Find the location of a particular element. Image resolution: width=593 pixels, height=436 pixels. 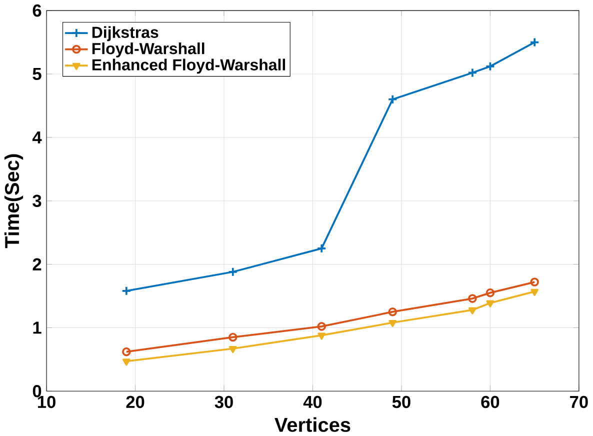

x-tick-label: 50 is located at coordinates (401, 402).